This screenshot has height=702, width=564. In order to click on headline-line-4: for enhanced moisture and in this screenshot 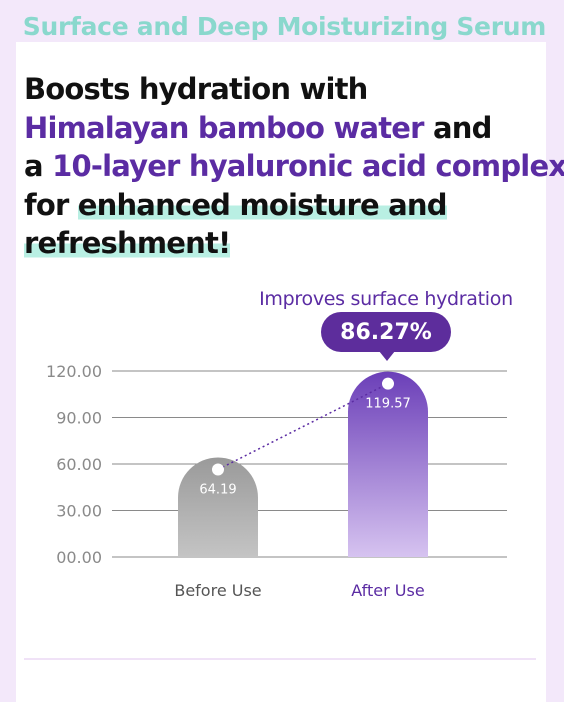, I will do `click(284, 205)`.